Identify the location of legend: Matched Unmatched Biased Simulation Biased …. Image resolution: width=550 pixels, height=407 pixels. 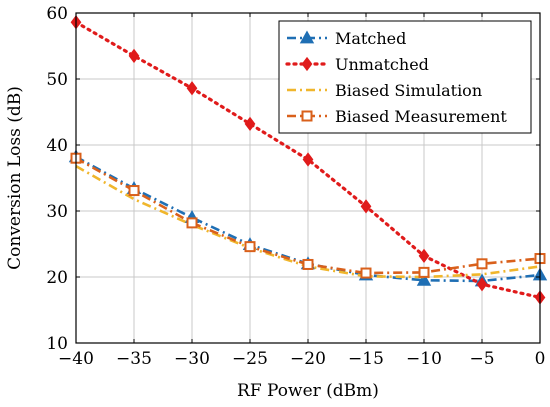
(405, 77).